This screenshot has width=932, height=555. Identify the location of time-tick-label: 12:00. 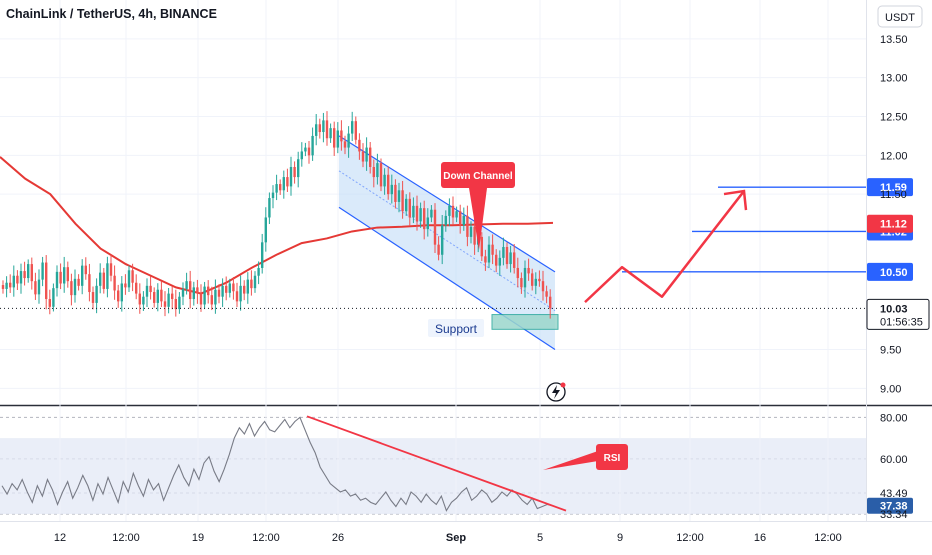
(266, 538).